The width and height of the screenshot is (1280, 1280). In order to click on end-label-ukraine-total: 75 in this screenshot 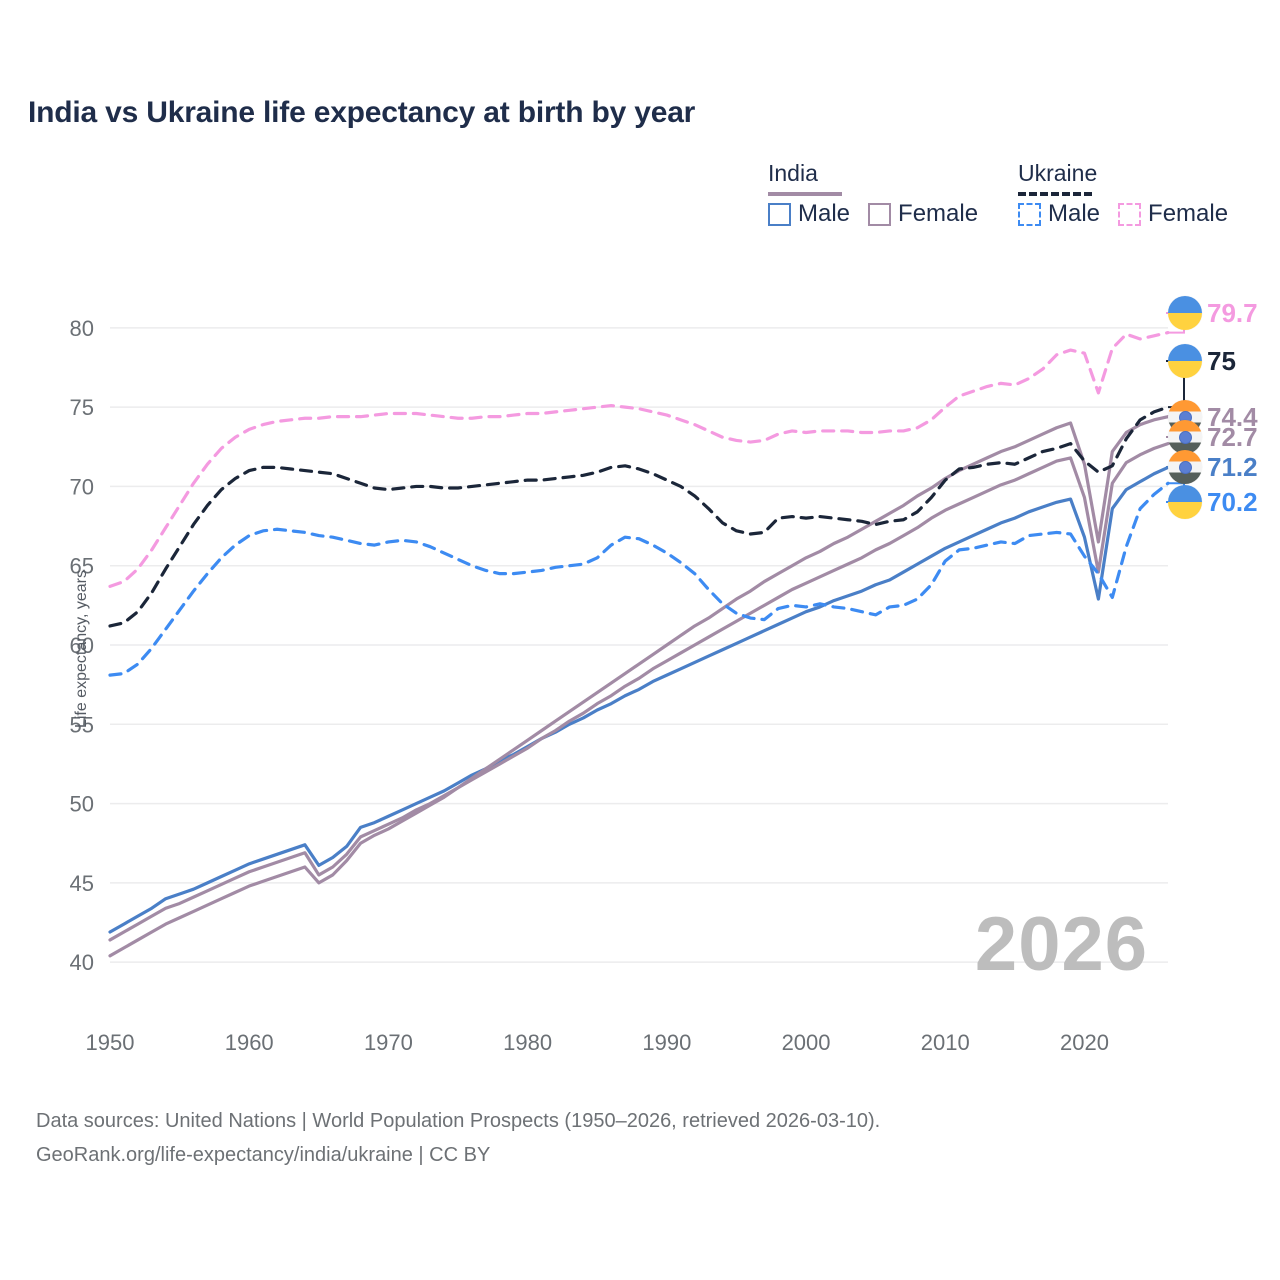, I will do `click(1202, 361)`.